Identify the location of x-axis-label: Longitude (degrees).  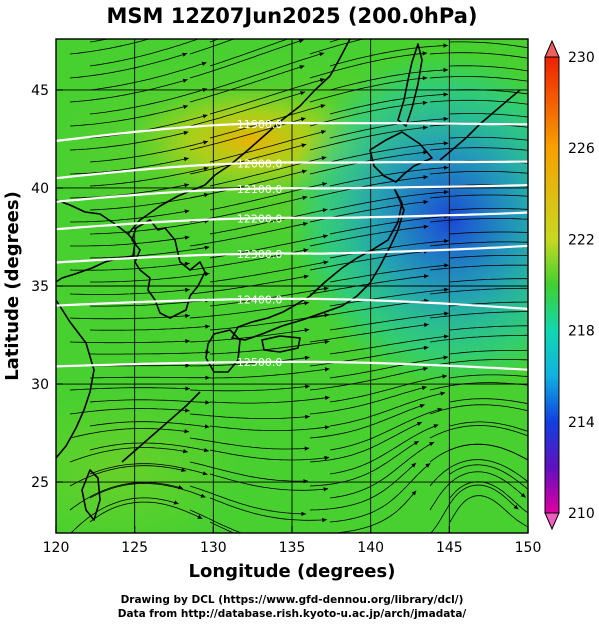
(292, 571).